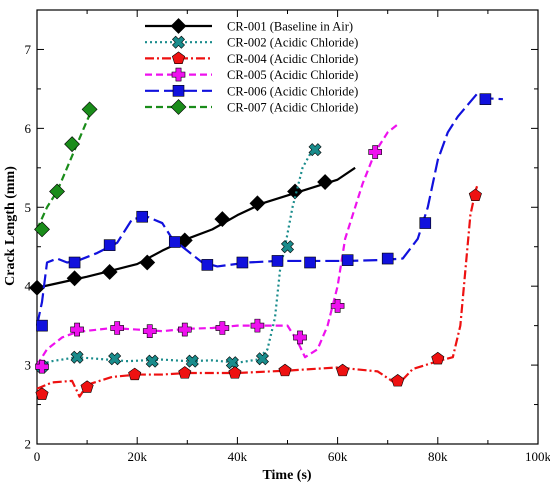 This screenshot has width=550, height=488. What do you see at coordinates (292, 43) in the screenshot?
I see `legend-label: CR-002 (Acidic Chloride)` at bounding box center [292, 43].